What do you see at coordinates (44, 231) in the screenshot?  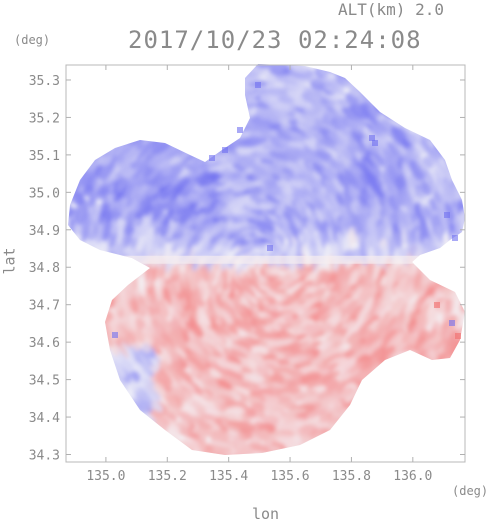 I see `y-tick-label: 34.9` at bounding box center [44, 231].